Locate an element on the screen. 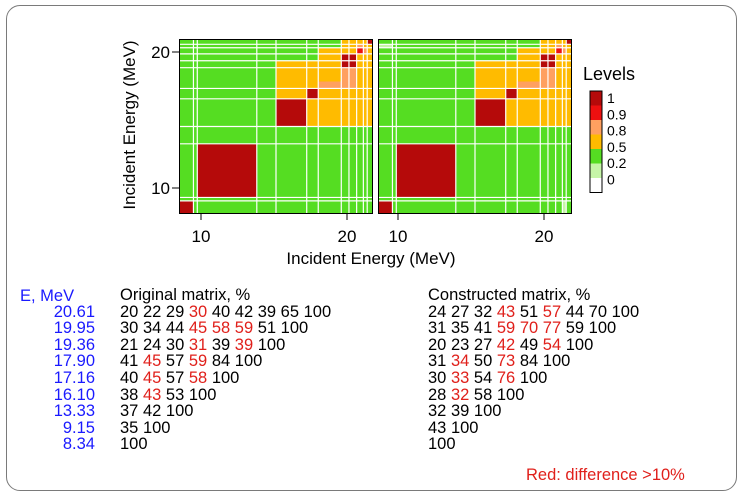  matrix-cell: 23 is located at coordinates (460, 344).